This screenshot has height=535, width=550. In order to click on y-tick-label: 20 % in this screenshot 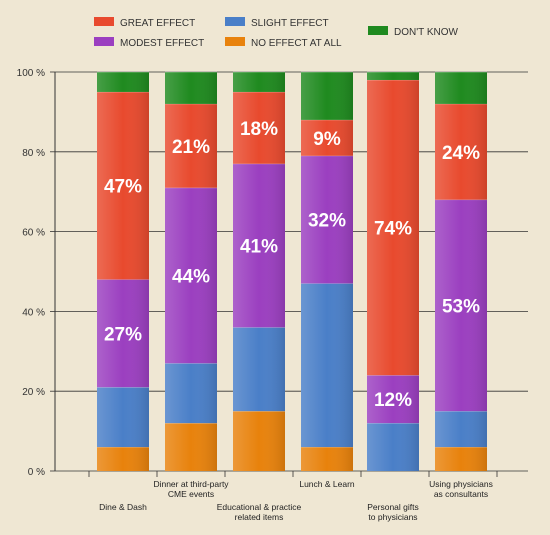, I will do `click(33, 392)`.